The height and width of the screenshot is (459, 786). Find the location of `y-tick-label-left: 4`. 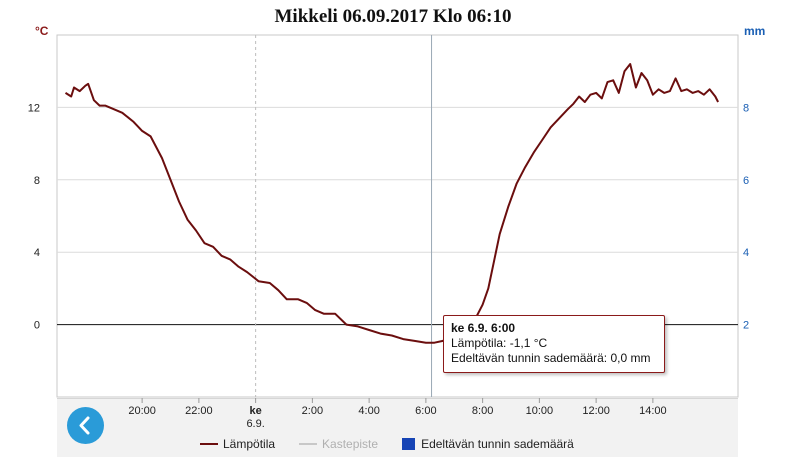

y-tick-label-left: 4 is located at coordinates (37, 253).